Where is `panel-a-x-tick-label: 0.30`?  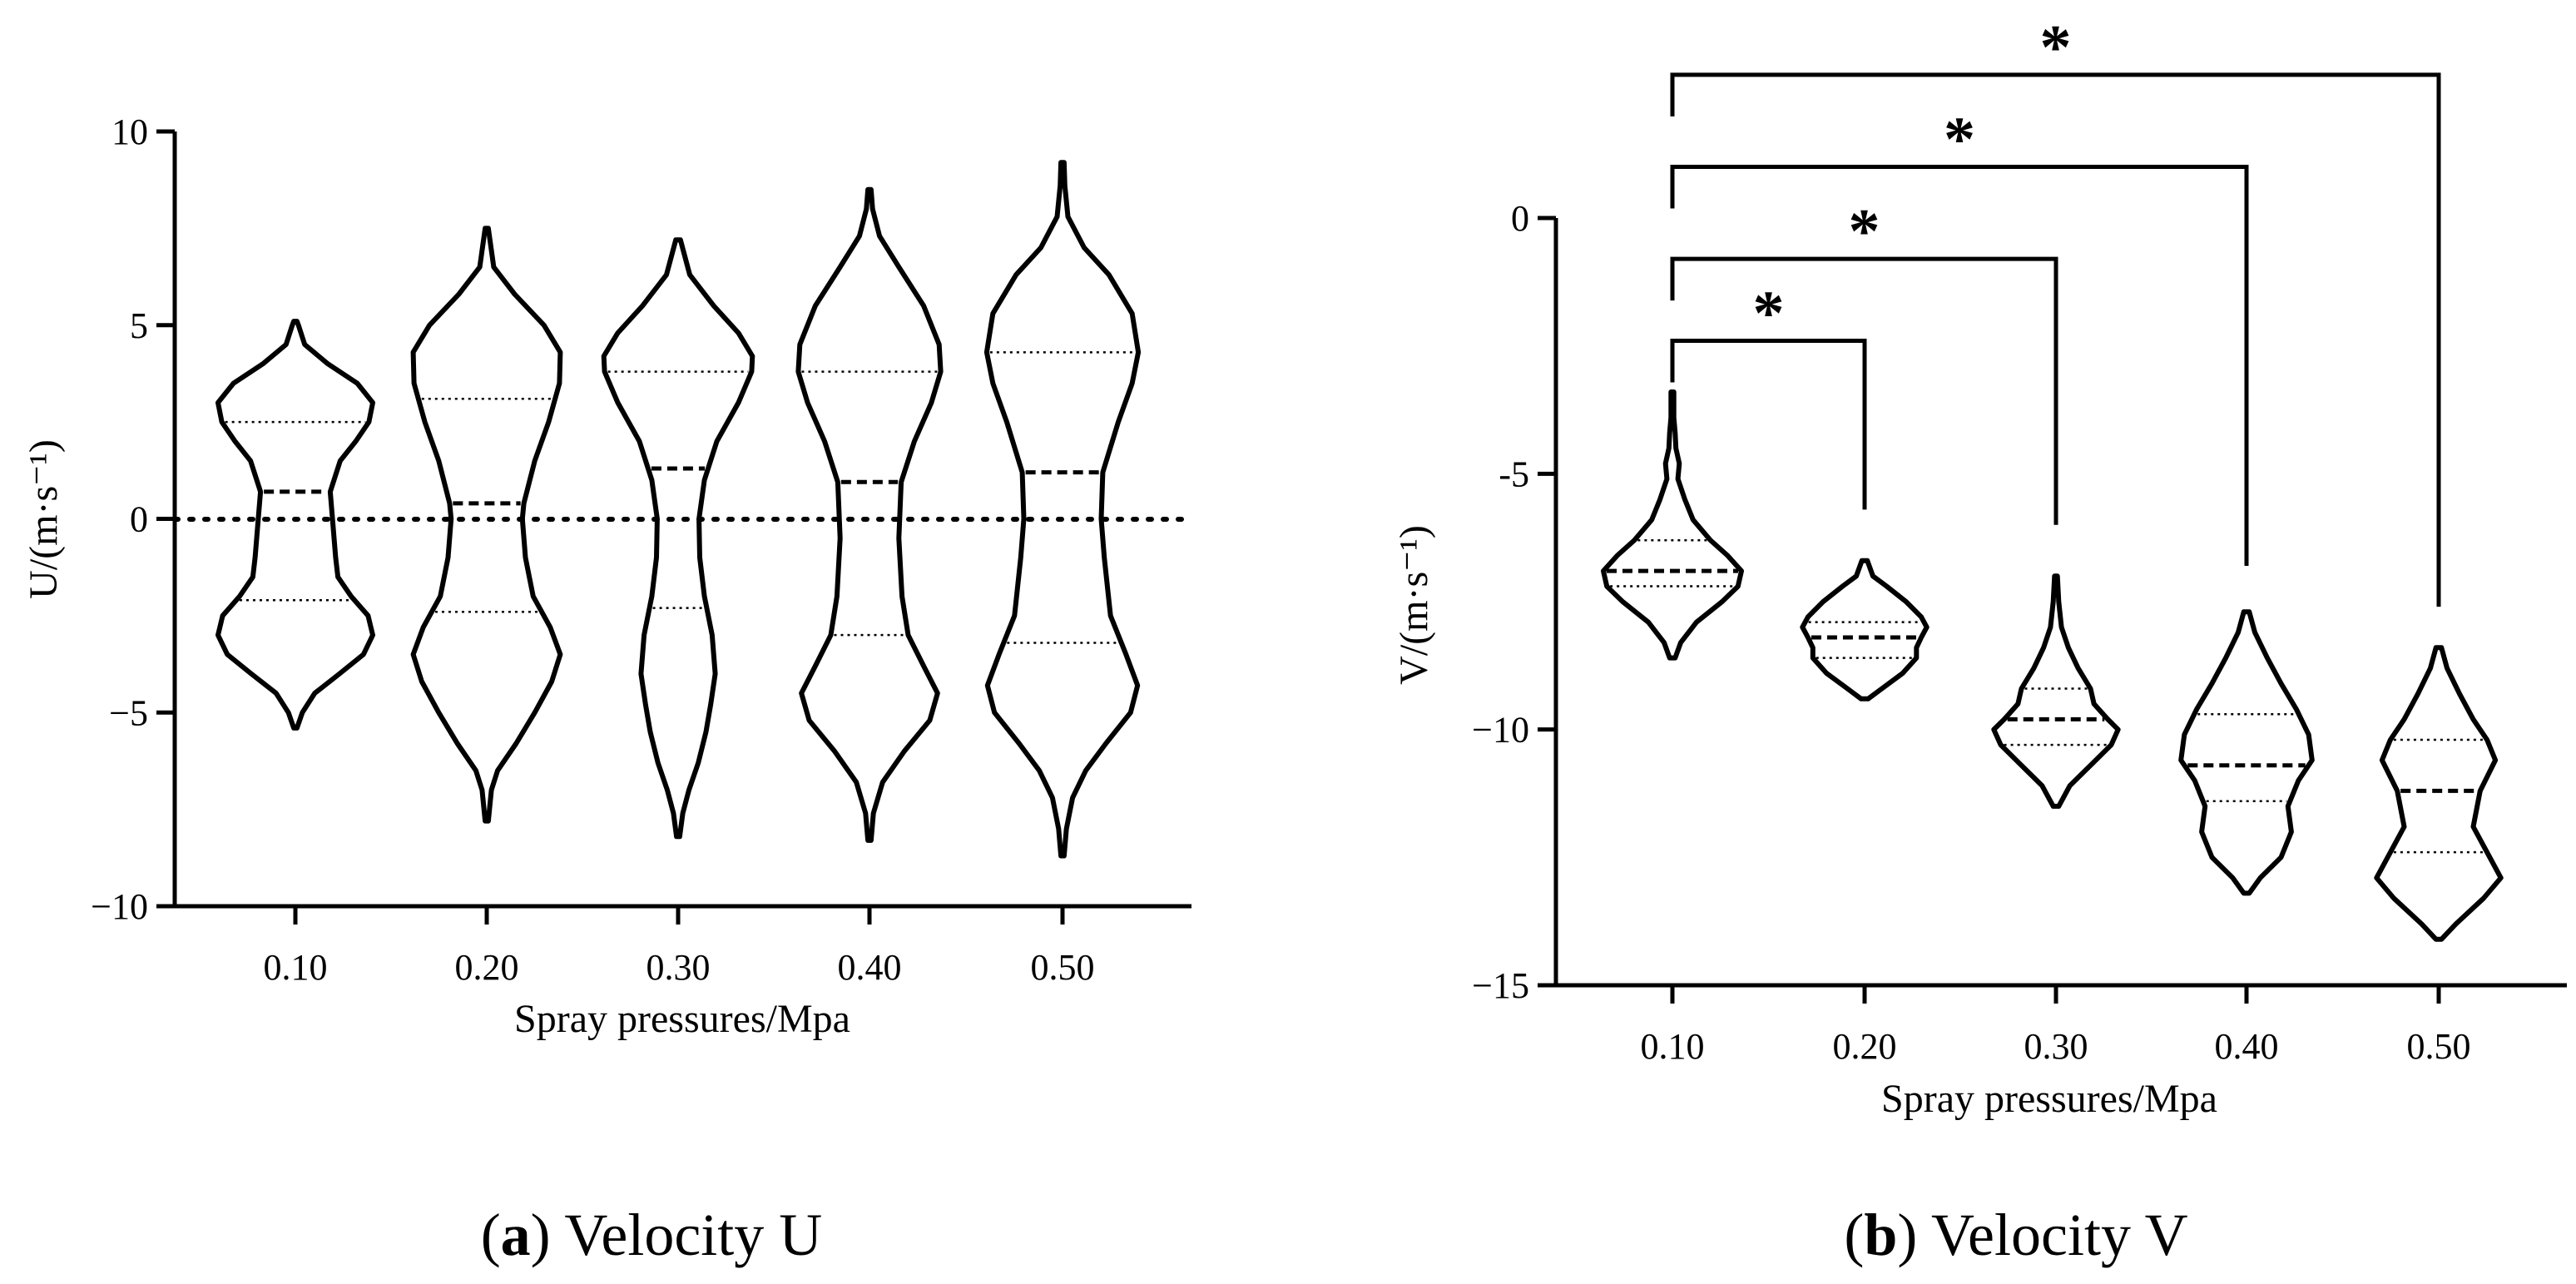 panel-a-x-tick-label: 0.30 is located at coordinates (678, 967).